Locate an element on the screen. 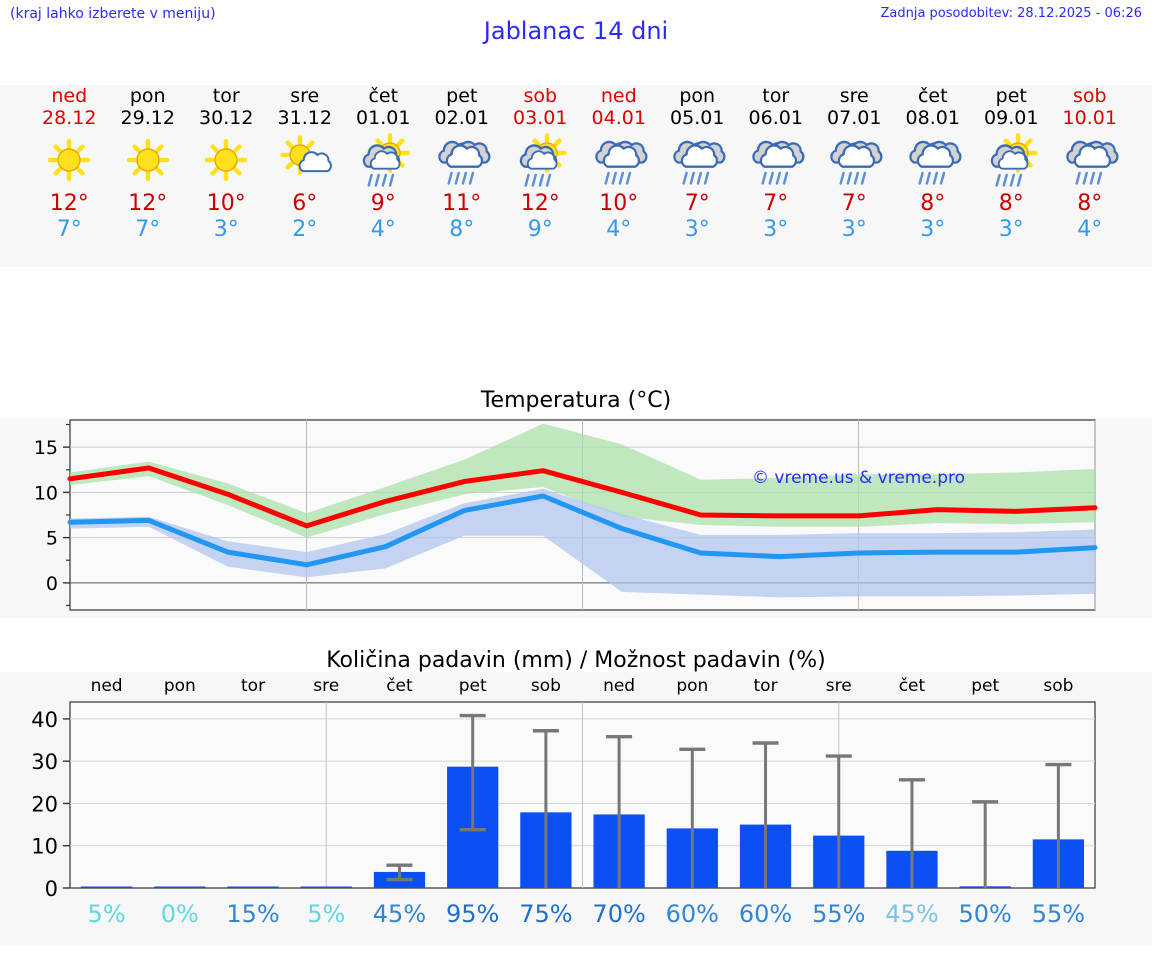 Image resolution: width=1152 pixels, height=975 pixels. page-title: Jablanac 14 dni is located at coordinates (576, 31).